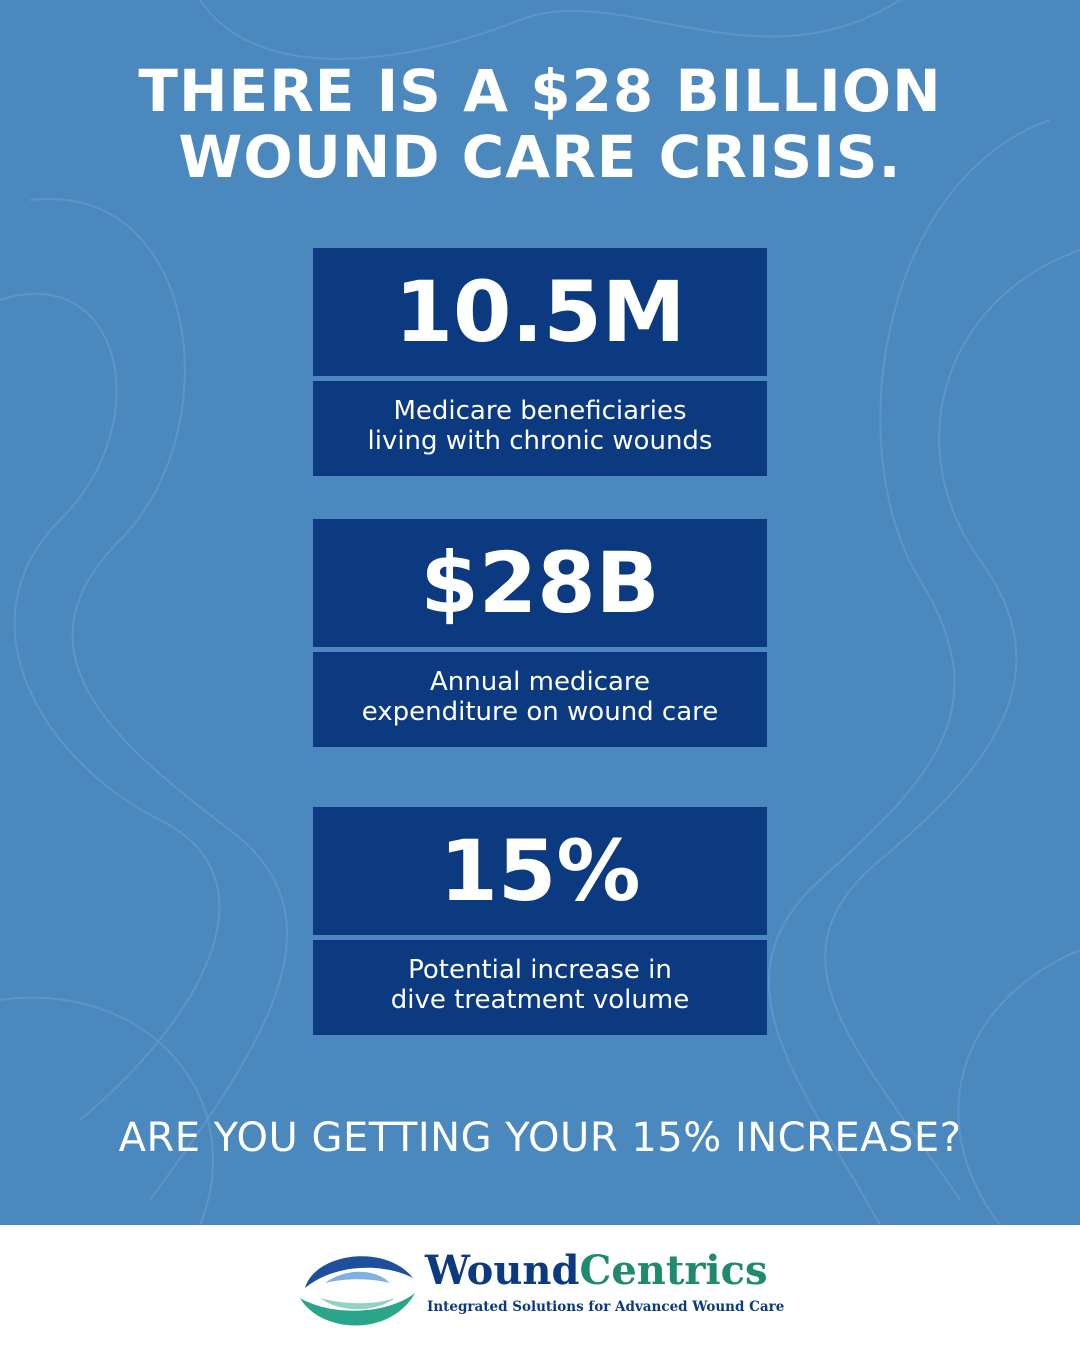 Image resolution: width=1080 pixels, height=1350 pixels. I want to click on question: ARE YOU GETTING YOUR 15% INCREASE?, so click(540, 1138).